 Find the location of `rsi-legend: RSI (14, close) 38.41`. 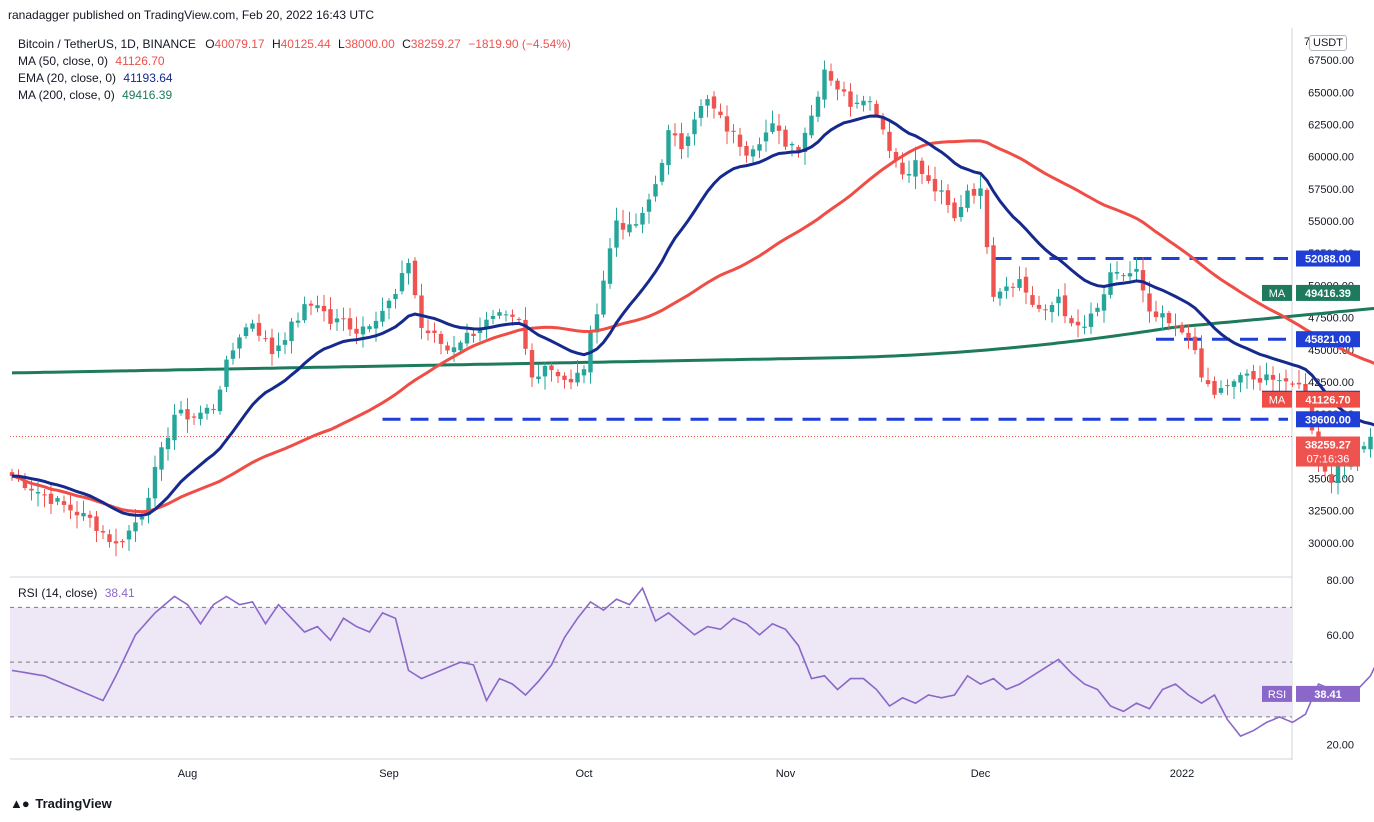

rsi-legend: RSI (14, close) 38.41 is located at coordinates (76, 593).